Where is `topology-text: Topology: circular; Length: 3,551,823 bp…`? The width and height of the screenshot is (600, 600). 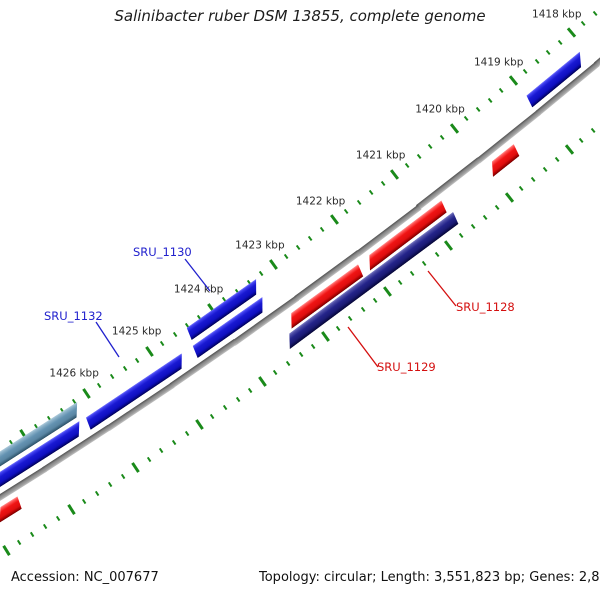 topology-text: Topology: circular; Length: 3,551,823 bp… is located at coordinates (429, 577).